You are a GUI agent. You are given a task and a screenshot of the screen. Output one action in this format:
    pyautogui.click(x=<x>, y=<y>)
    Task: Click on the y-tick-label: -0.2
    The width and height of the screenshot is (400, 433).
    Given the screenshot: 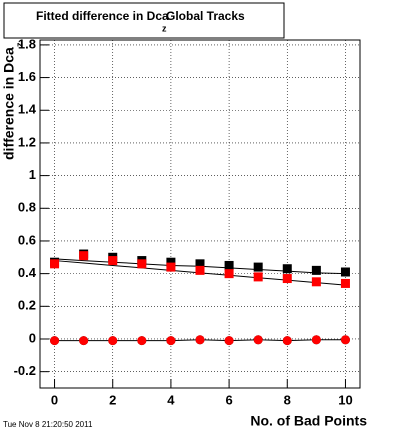 What is the action you would take?
    pyautogui.click(x=25, y=370)
    